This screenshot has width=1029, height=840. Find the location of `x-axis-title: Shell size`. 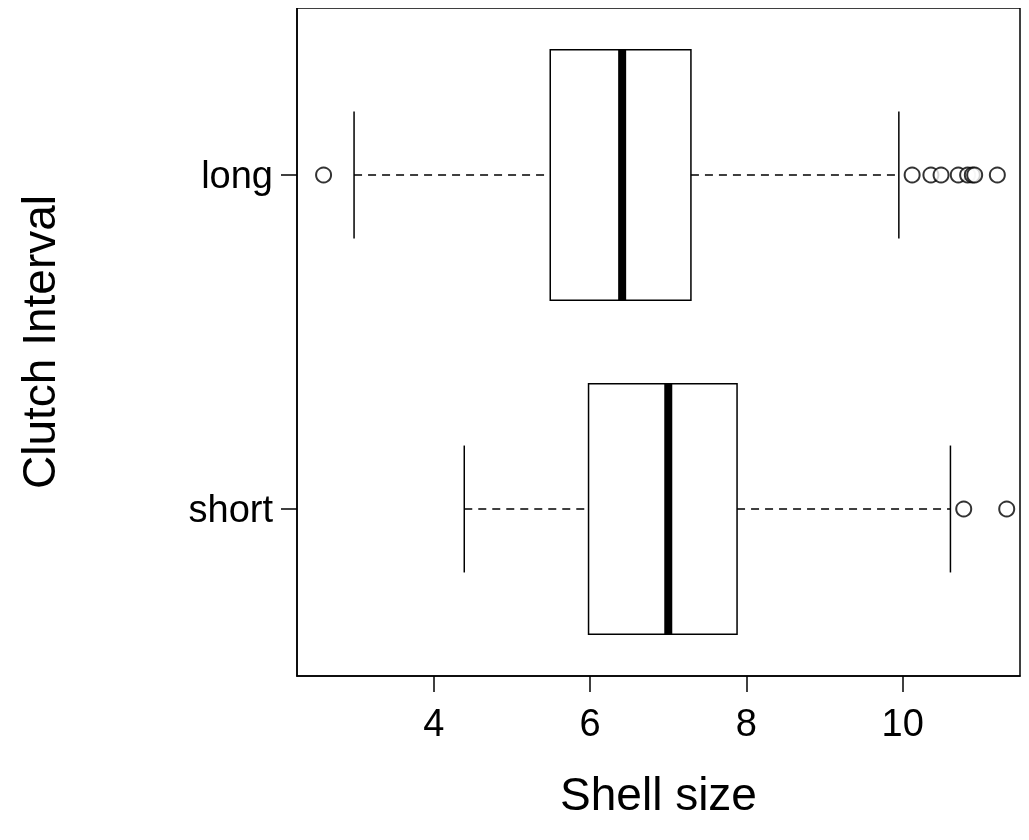

x-axis-title: Shell size is located at coordinates (658, 794).